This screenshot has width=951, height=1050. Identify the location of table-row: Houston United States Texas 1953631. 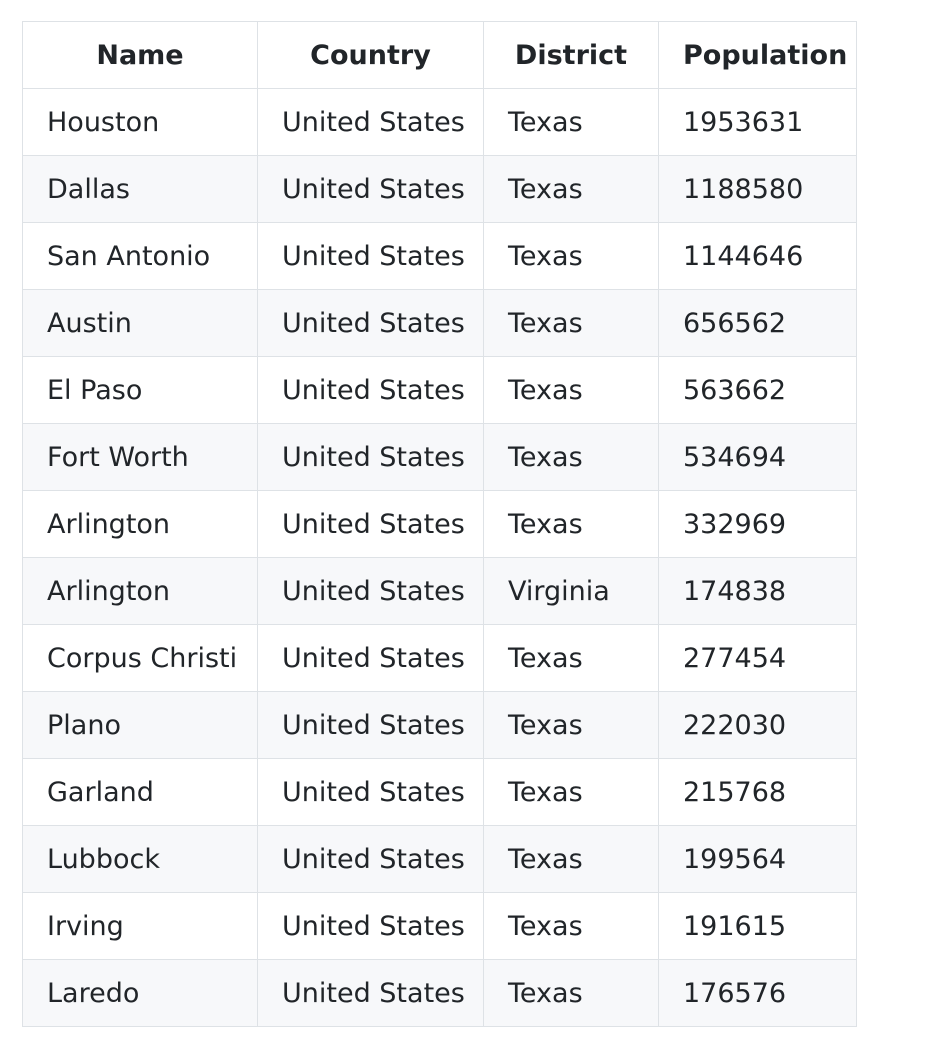
(439, 122).